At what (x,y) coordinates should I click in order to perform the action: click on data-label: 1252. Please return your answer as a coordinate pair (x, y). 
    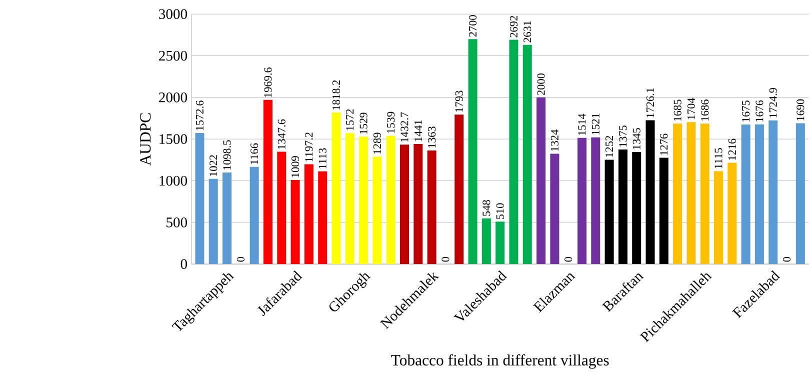
    Looking at the image, I should click on (610, 146).